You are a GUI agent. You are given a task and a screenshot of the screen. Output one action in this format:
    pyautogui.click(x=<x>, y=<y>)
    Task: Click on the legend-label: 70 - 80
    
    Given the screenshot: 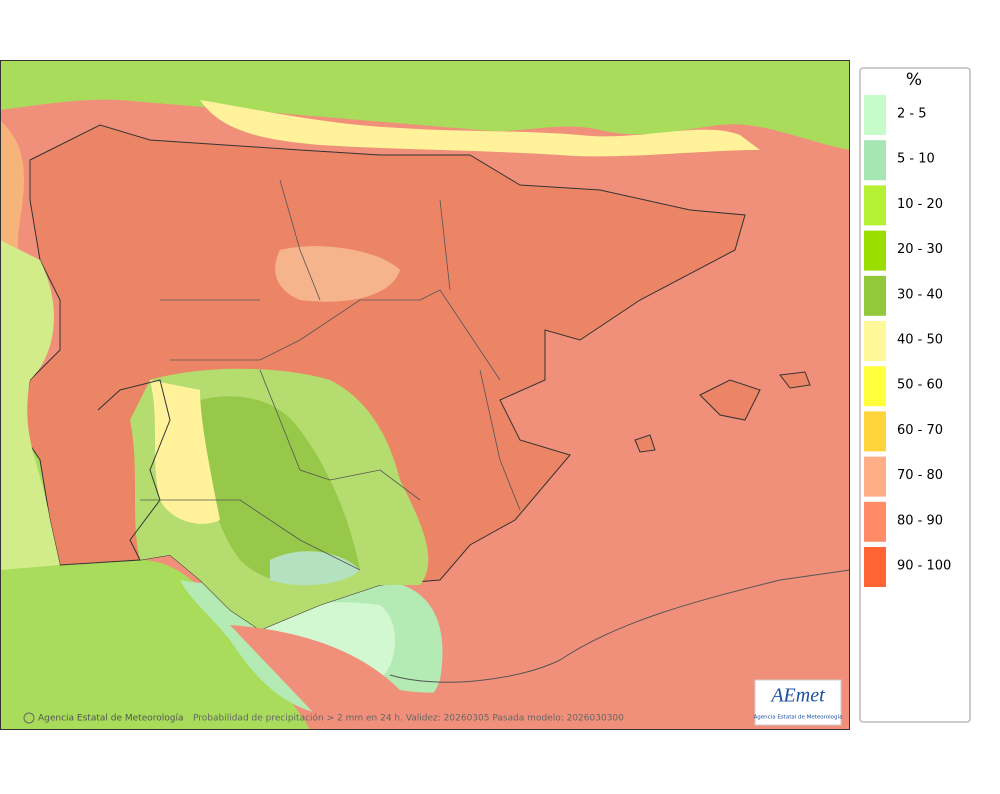 What is the action you would take?
    pyautogui.click(x=920, y=475)
    